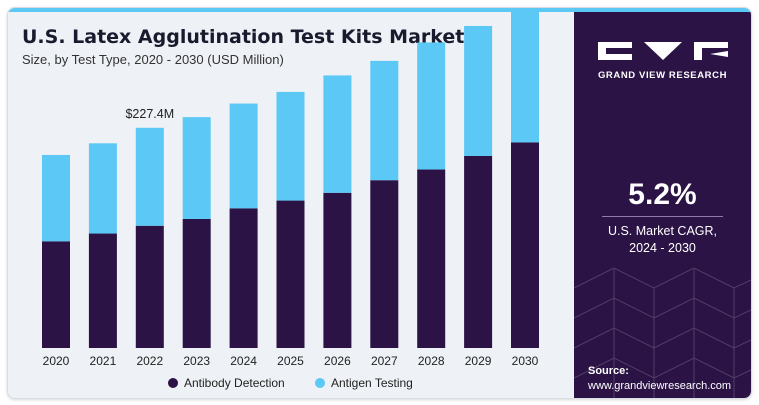  Describe the element at coordinates (662, 194) in the screenshot. I see `cagr-value: 5.2%` at that location.